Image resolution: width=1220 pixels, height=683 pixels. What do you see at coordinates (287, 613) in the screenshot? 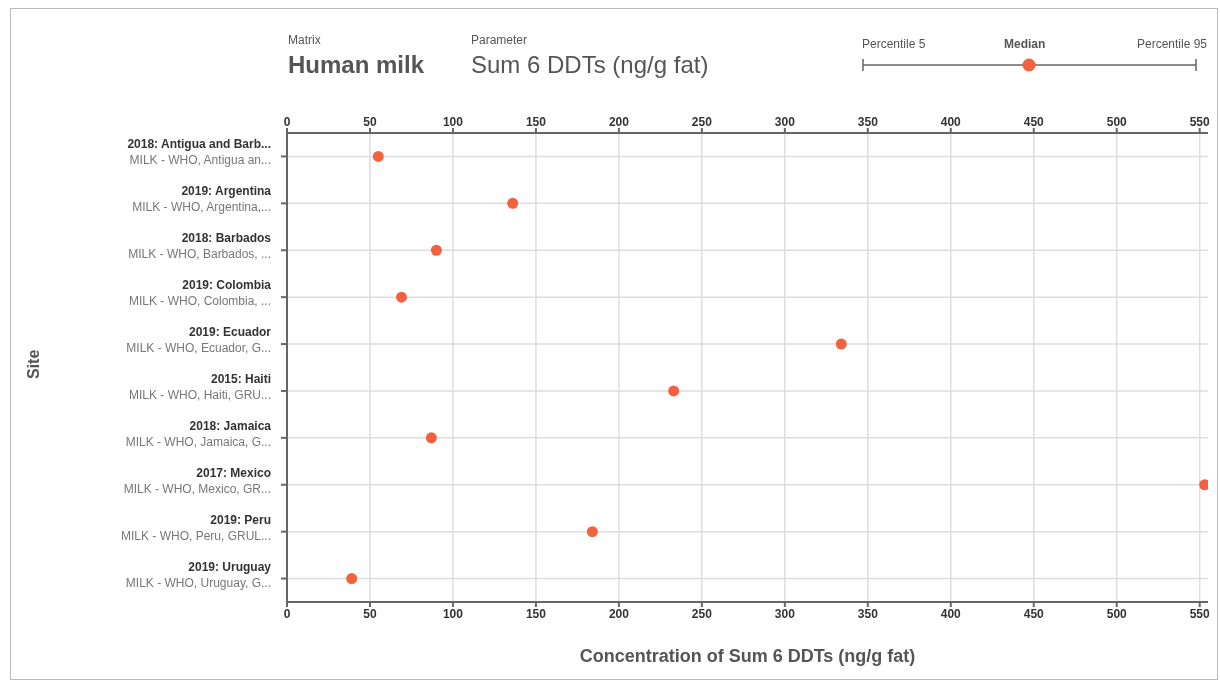
I see `x2-tick-label: 0` at bounding box center [287, 613].